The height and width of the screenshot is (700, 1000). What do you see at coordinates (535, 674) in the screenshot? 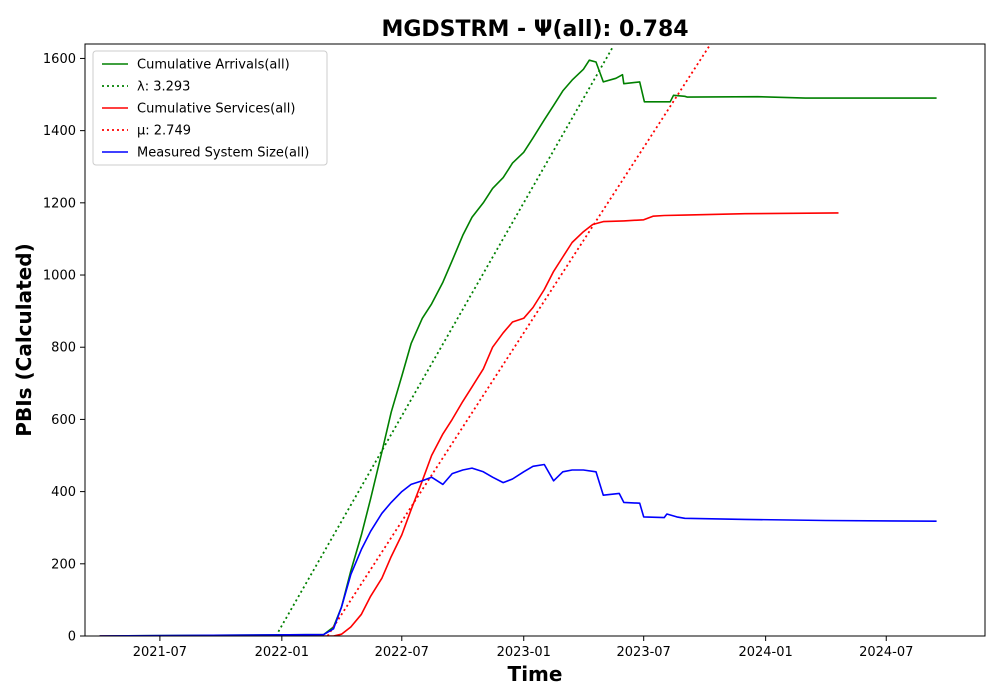
I see `x-axis-label: Time` at bounding box center [535, 674].